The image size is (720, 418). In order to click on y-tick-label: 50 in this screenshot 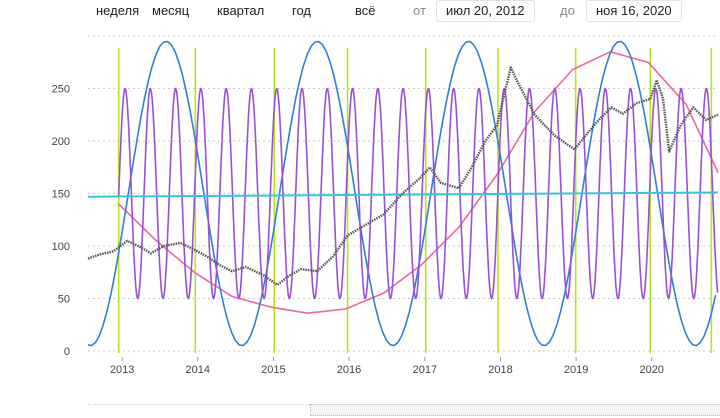, I will do `click(64, 300)`.